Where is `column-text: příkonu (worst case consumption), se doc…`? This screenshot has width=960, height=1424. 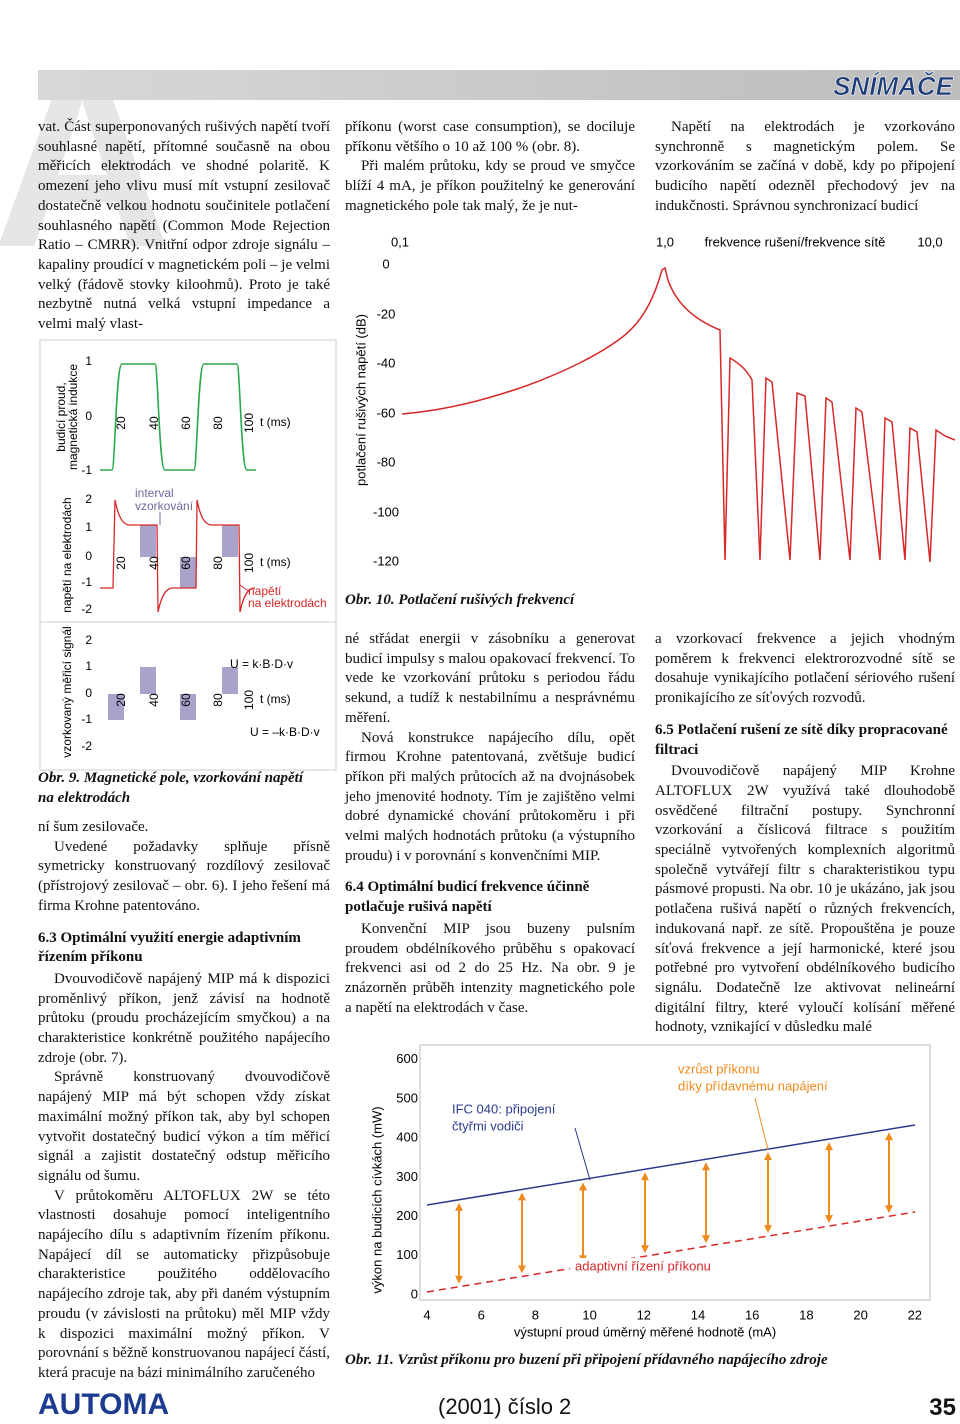
column-text: příkonu (worst case consumption), se doc… is located at coordinates (490, 167).